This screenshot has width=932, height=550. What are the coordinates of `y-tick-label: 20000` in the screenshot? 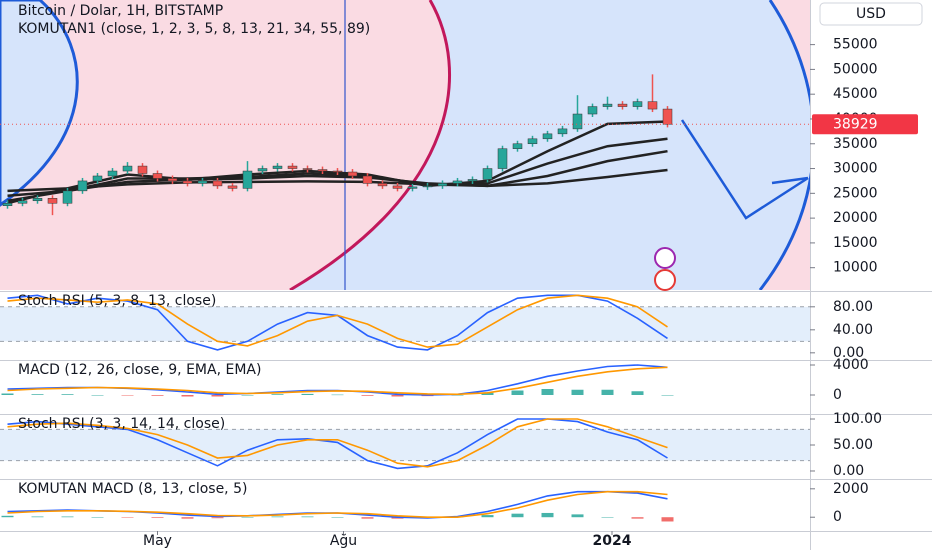 It's located at (855, 218).